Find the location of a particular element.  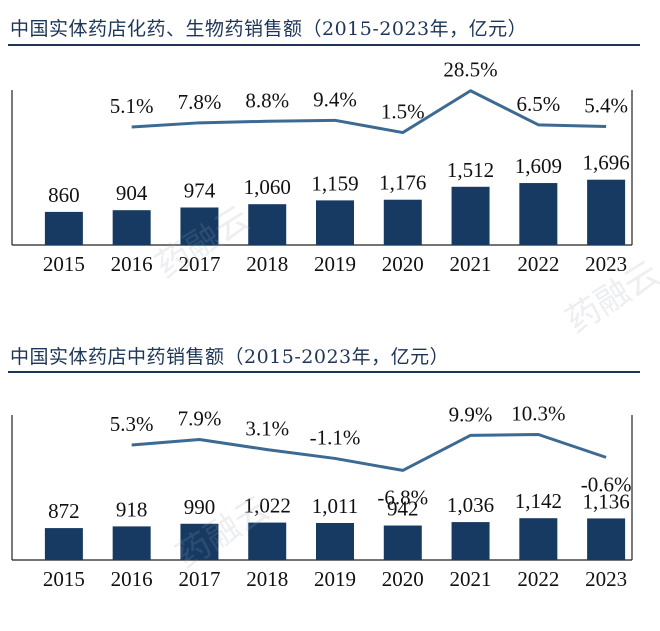

growth-label: 5.3% is located at coordinates (132, 424).